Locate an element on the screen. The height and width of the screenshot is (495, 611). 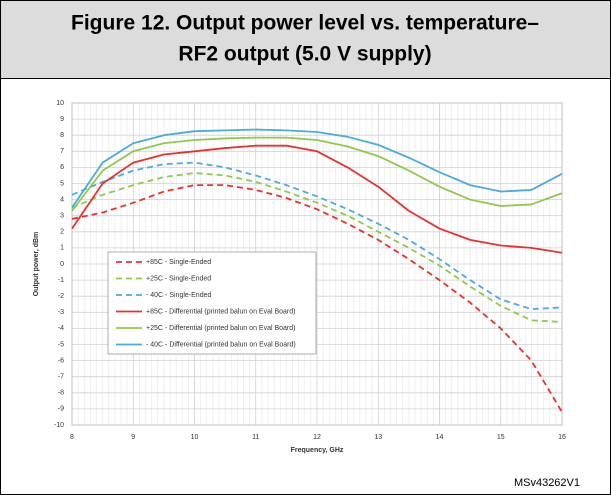
y-tick-label: -10 is located at coordinates (59, 425).